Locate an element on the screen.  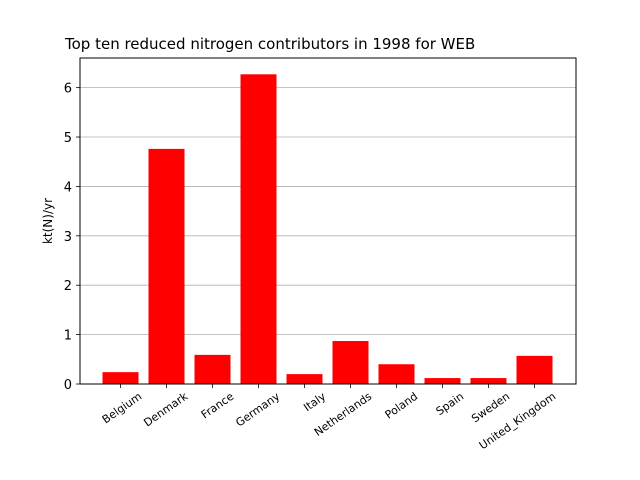
x-tick-label: United_Kingdom is located at coordinates (517, 421).